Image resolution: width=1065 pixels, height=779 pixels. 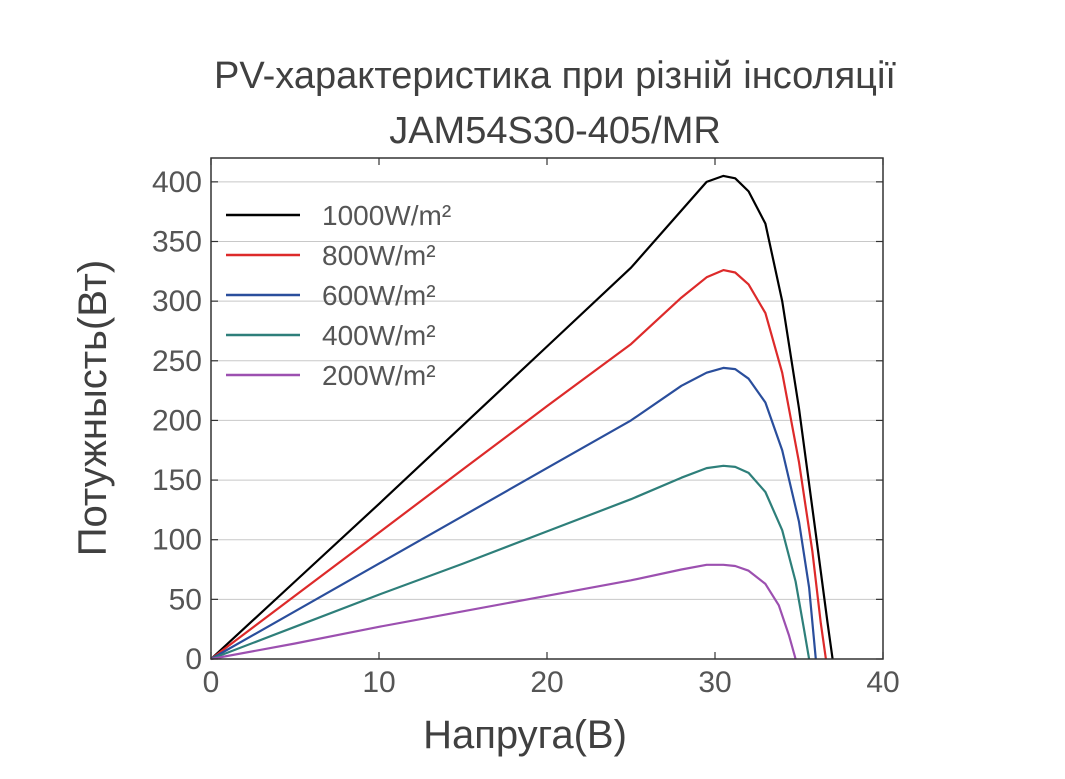 What do you see at coordinates (177, 361) in the screenshot?
I see `y-tick-label: 250` at bounding box center [177, 361].